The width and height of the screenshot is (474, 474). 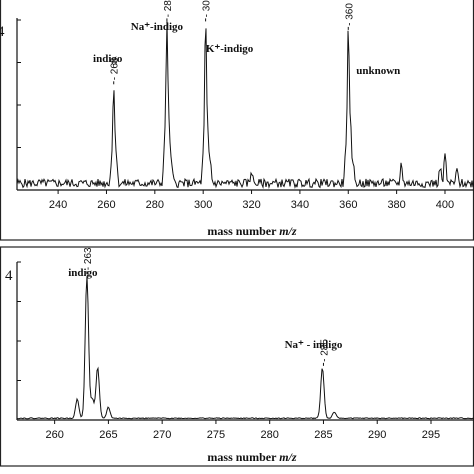 What do you see at coordinates (2, 32) in the screenshot?
I see `panel-top-number: 4` at bounding box center [2, 32].